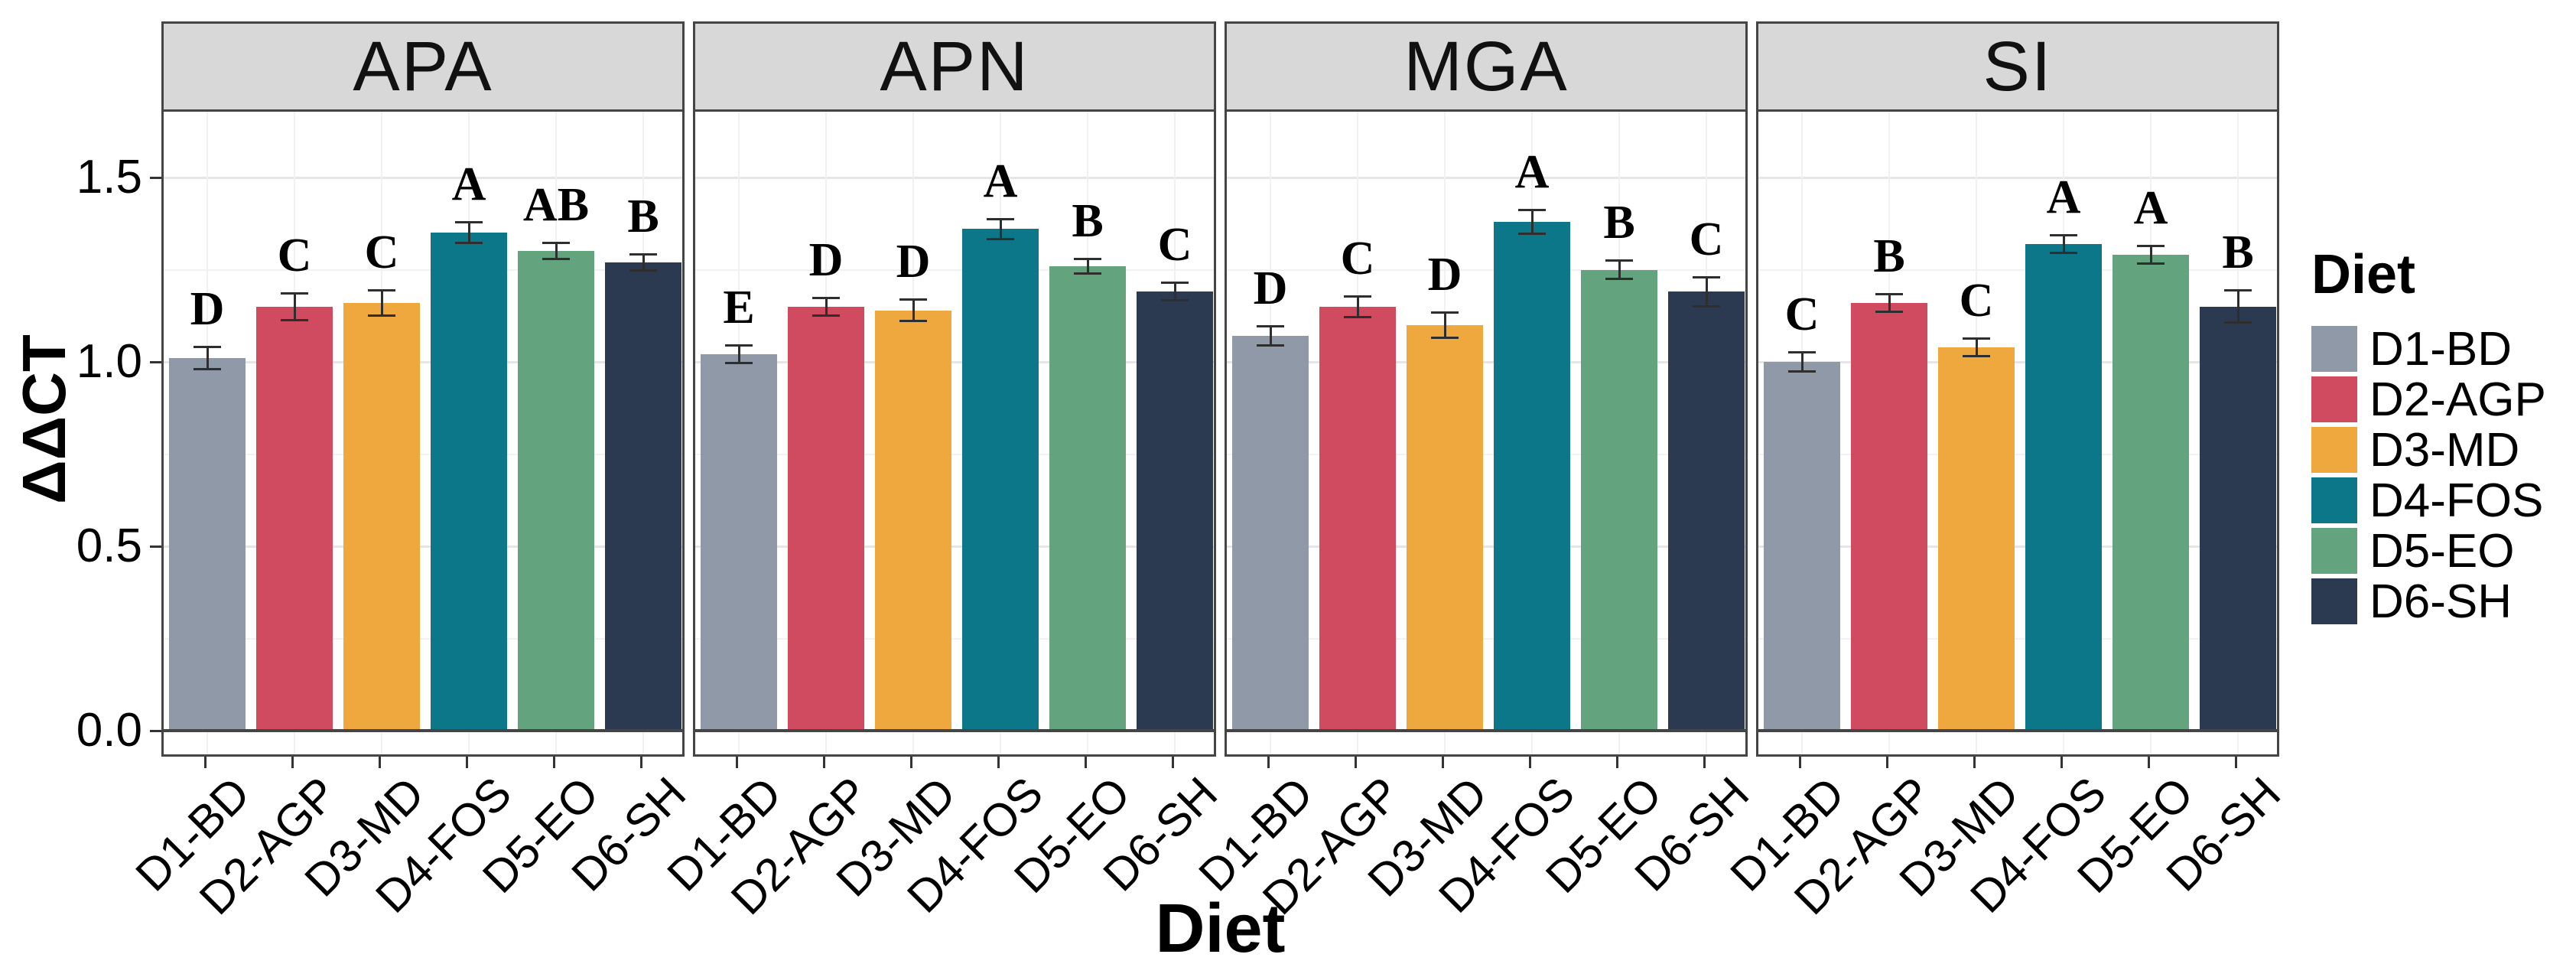 This screenshot has width=2576, height=977. Describe the element at coordinates (556, 205) in the screenshot. I see `significance-letter: AB` at that location.